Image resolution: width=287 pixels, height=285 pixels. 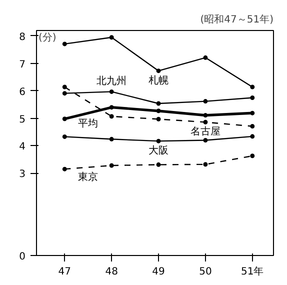 What do you see at coordinates (88, 176) in the screenshot?
I see `series-label: 東京` at bounding box center [88, 176].